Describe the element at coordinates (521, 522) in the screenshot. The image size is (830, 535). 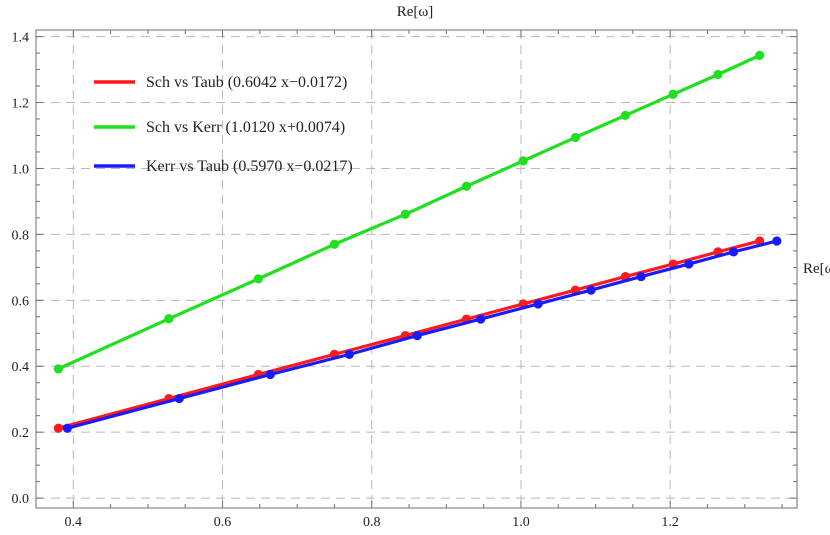
I see `x-tick-label: 1.0` at that location.